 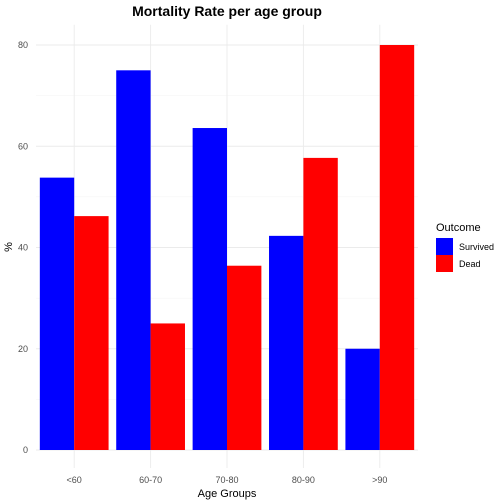 What do you see at coordinates (458, 228) in the screenshot?
I see `legend-title: Outcome` at bounding box center [458, 228].